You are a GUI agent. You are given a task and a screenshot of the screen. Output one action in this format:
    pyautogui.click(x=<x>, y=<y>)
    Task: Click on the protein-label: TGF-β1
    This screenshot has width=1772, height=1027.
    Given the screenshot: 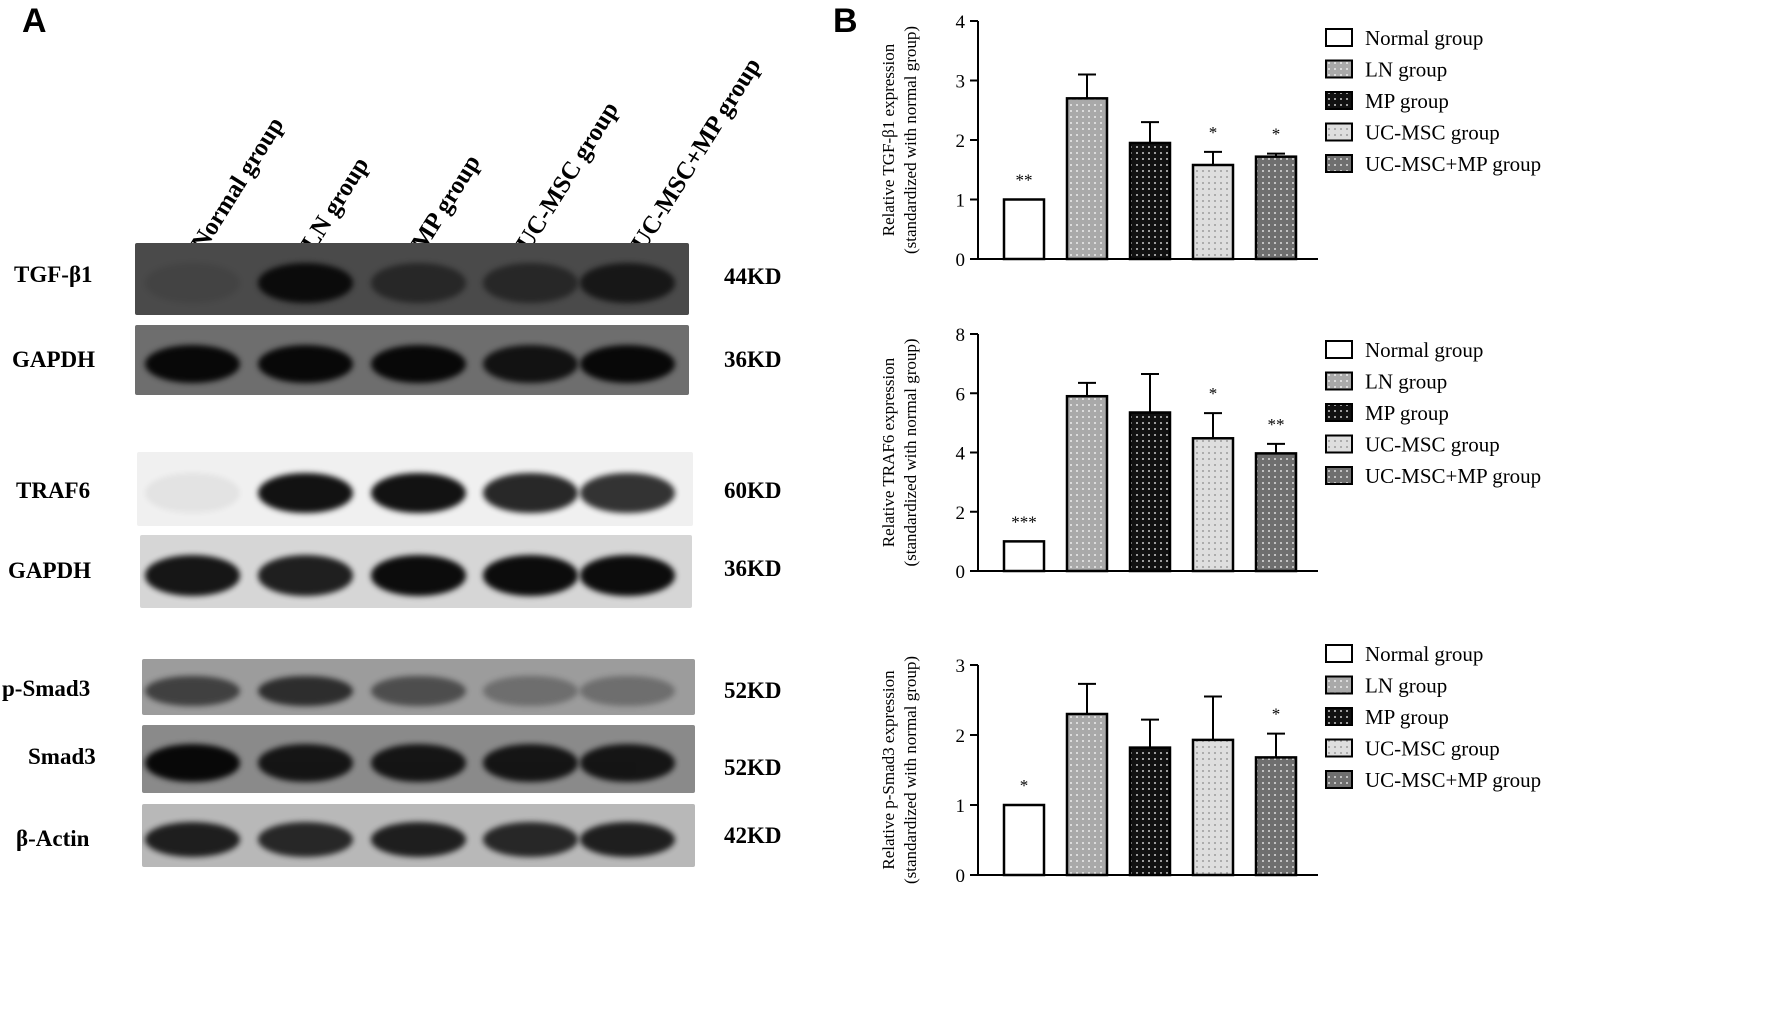 What is the action you would take?
    pyautogui.click(x=53, y=274)
    